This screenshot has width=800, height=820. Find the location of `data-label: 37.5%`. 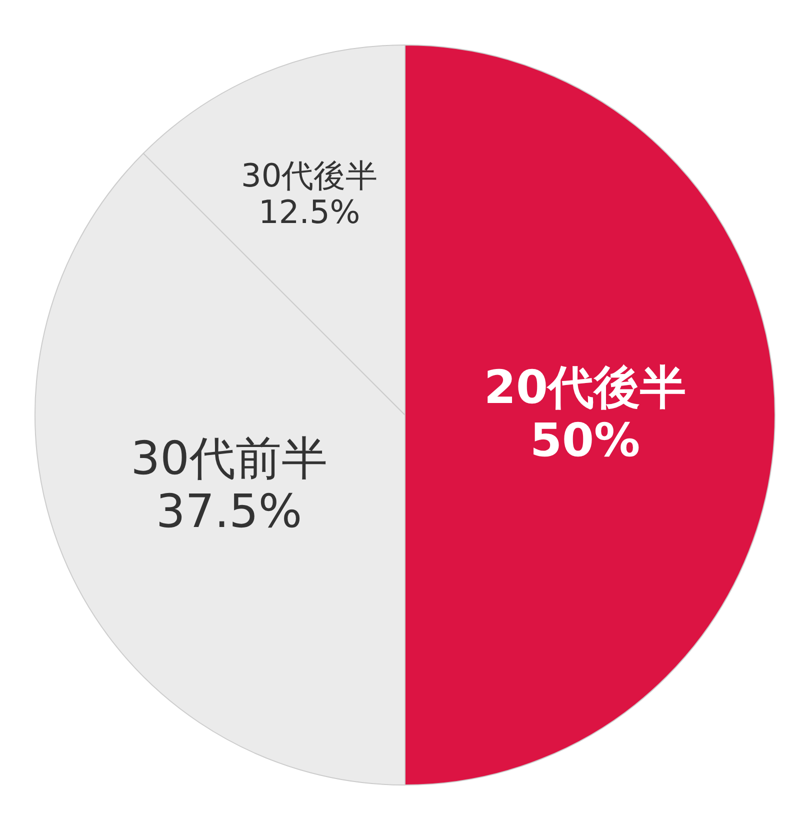

data-label: 37.5% is located at coordinates (229, 511).